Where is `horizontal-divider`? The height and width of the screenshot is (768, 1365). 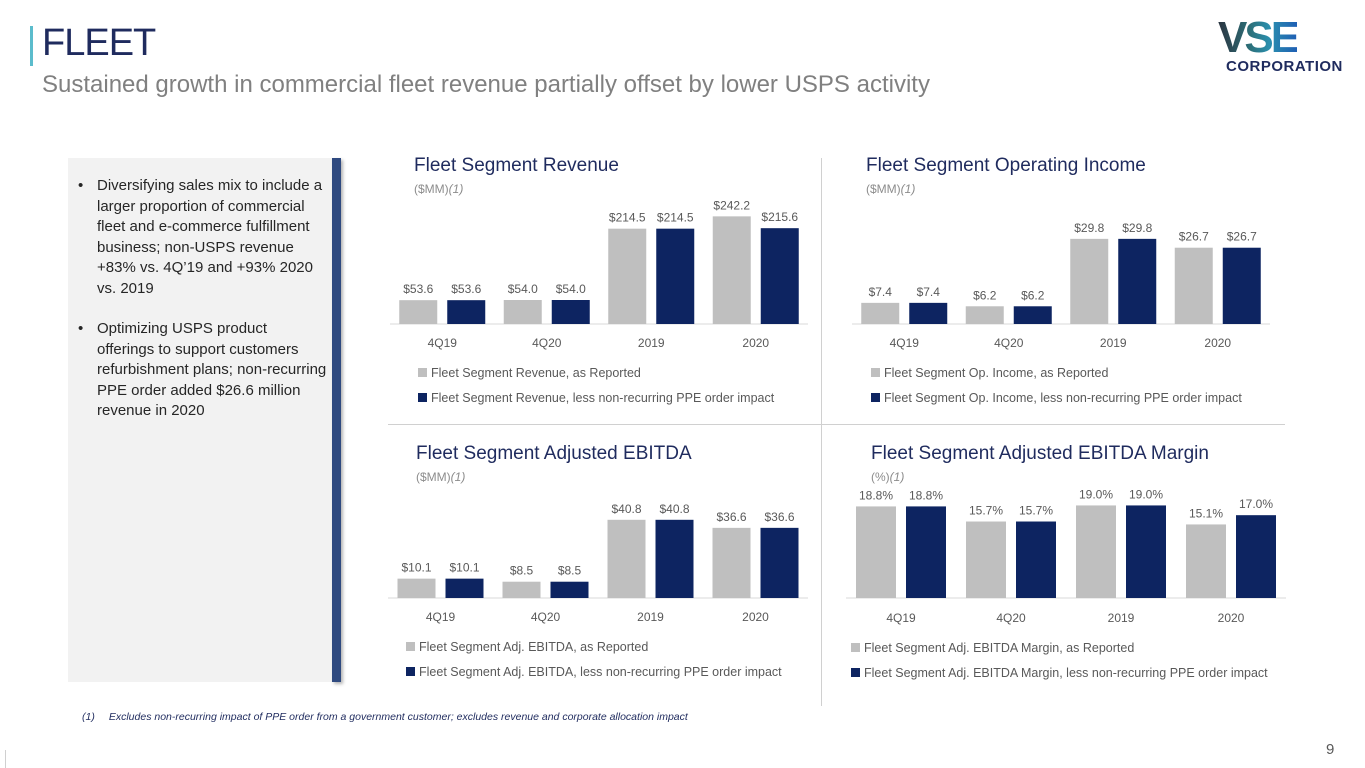 horizontal-divider is located at coordinates (836, 424).